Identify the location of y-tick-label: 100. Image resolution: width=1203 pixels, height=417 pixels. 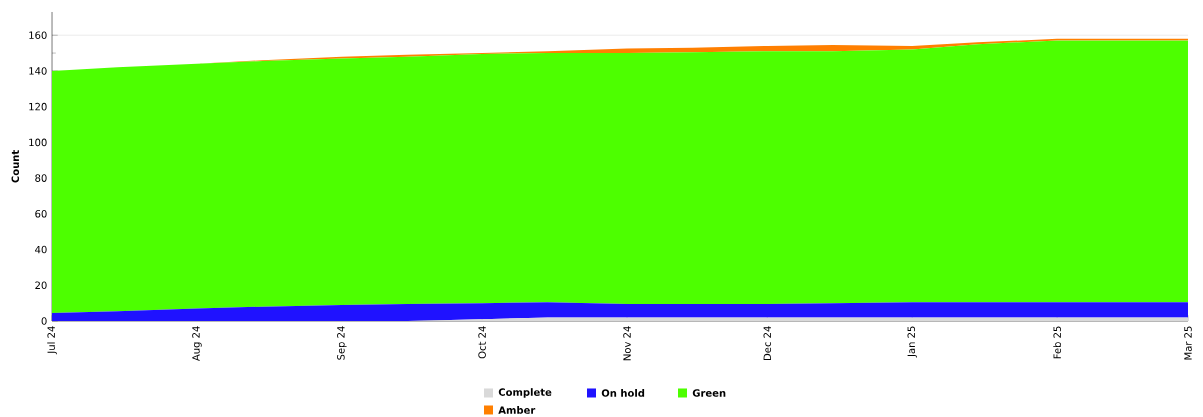
(38, 142).